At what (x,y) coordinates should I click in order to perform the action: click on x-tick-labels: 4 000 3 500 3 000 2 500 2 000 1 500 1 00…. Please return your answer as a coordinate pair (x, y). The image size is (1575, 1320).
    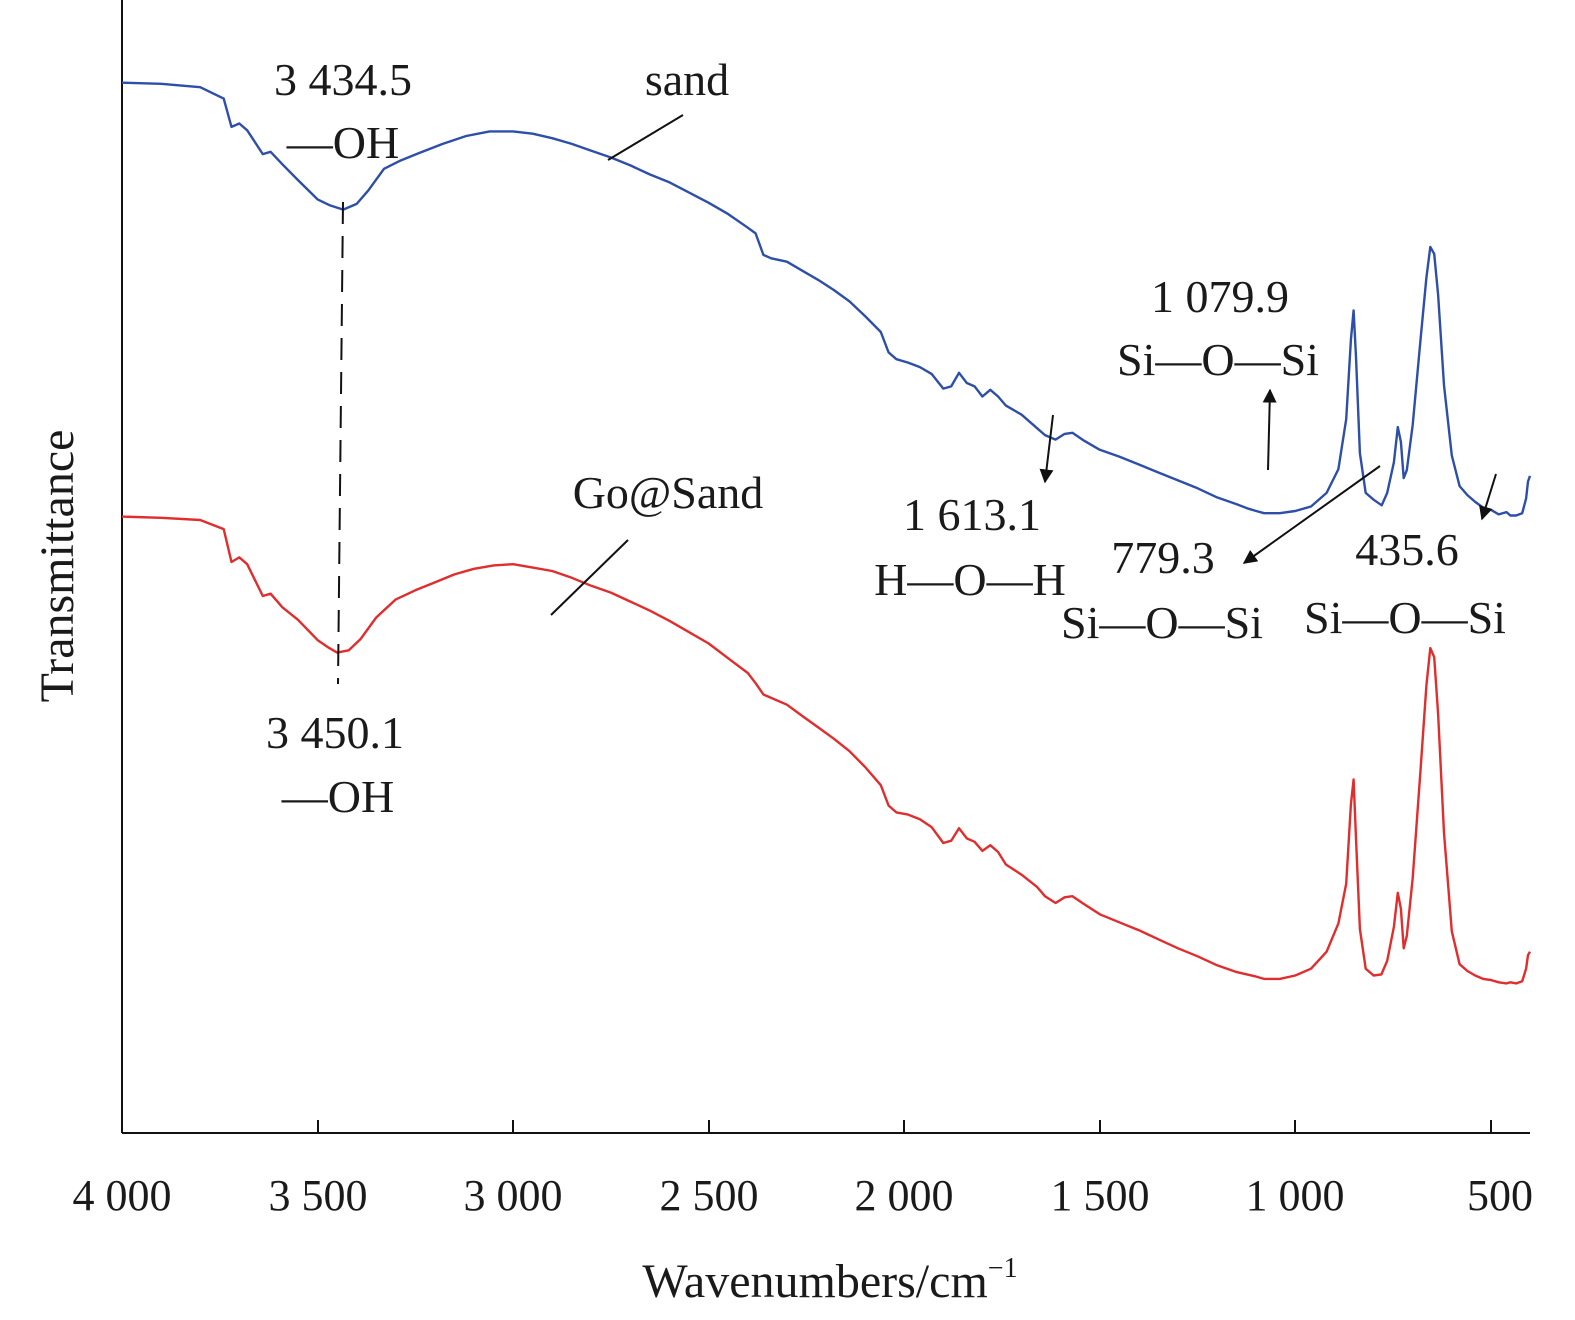
    Looking at the image, I should click on (803, 1195).